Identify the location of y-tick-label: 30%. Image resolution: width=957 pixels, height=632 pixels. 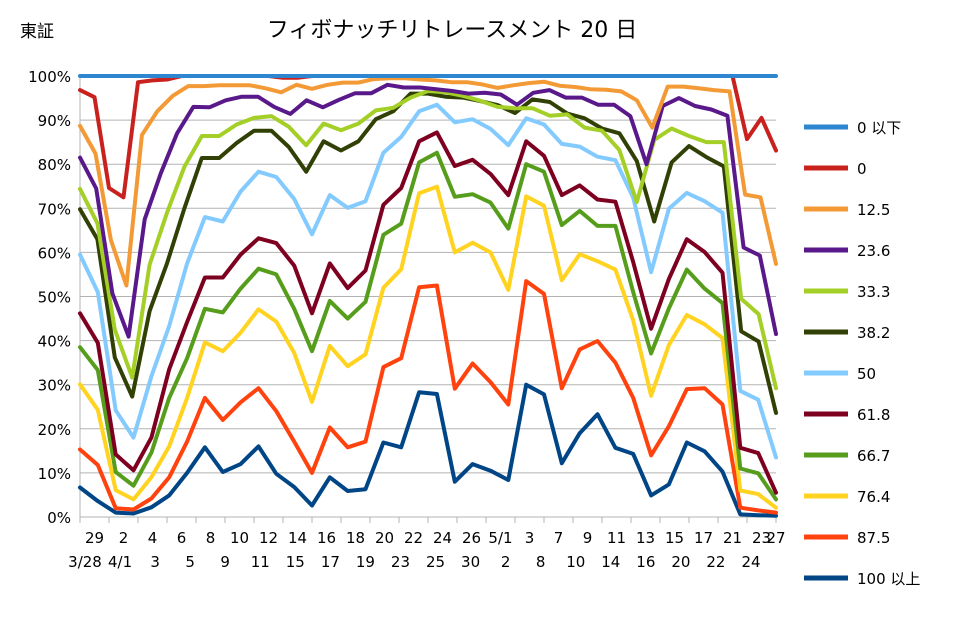
(54, 386).